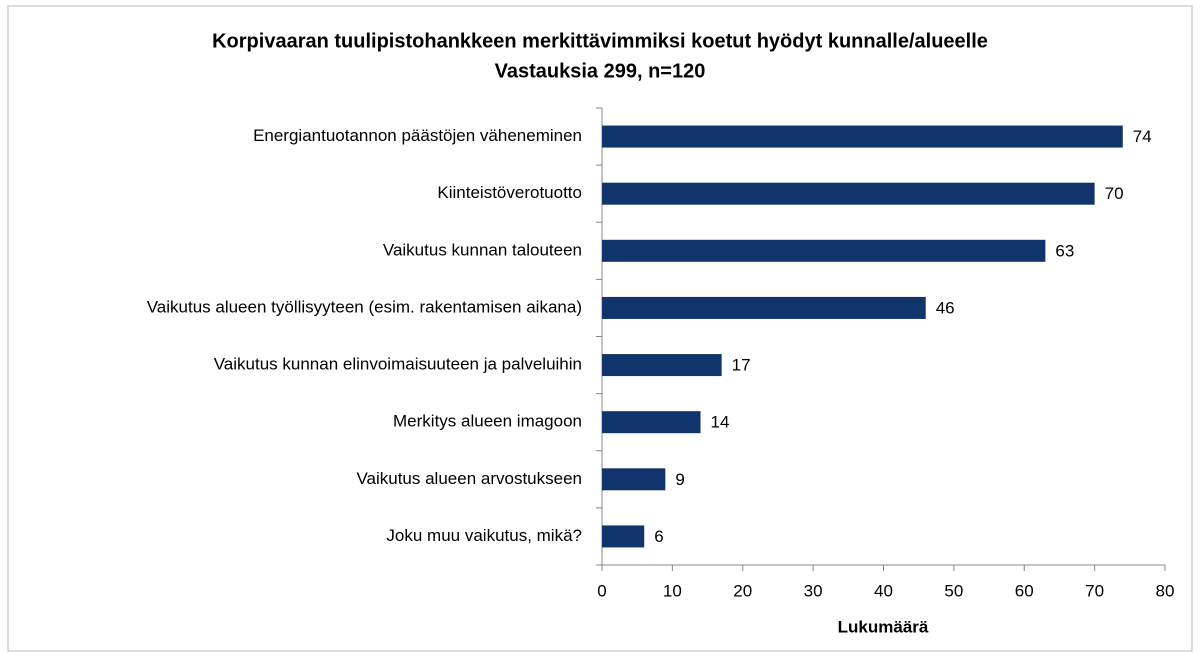  I want to click on x-tick-label: 60, so click(1024, 590).